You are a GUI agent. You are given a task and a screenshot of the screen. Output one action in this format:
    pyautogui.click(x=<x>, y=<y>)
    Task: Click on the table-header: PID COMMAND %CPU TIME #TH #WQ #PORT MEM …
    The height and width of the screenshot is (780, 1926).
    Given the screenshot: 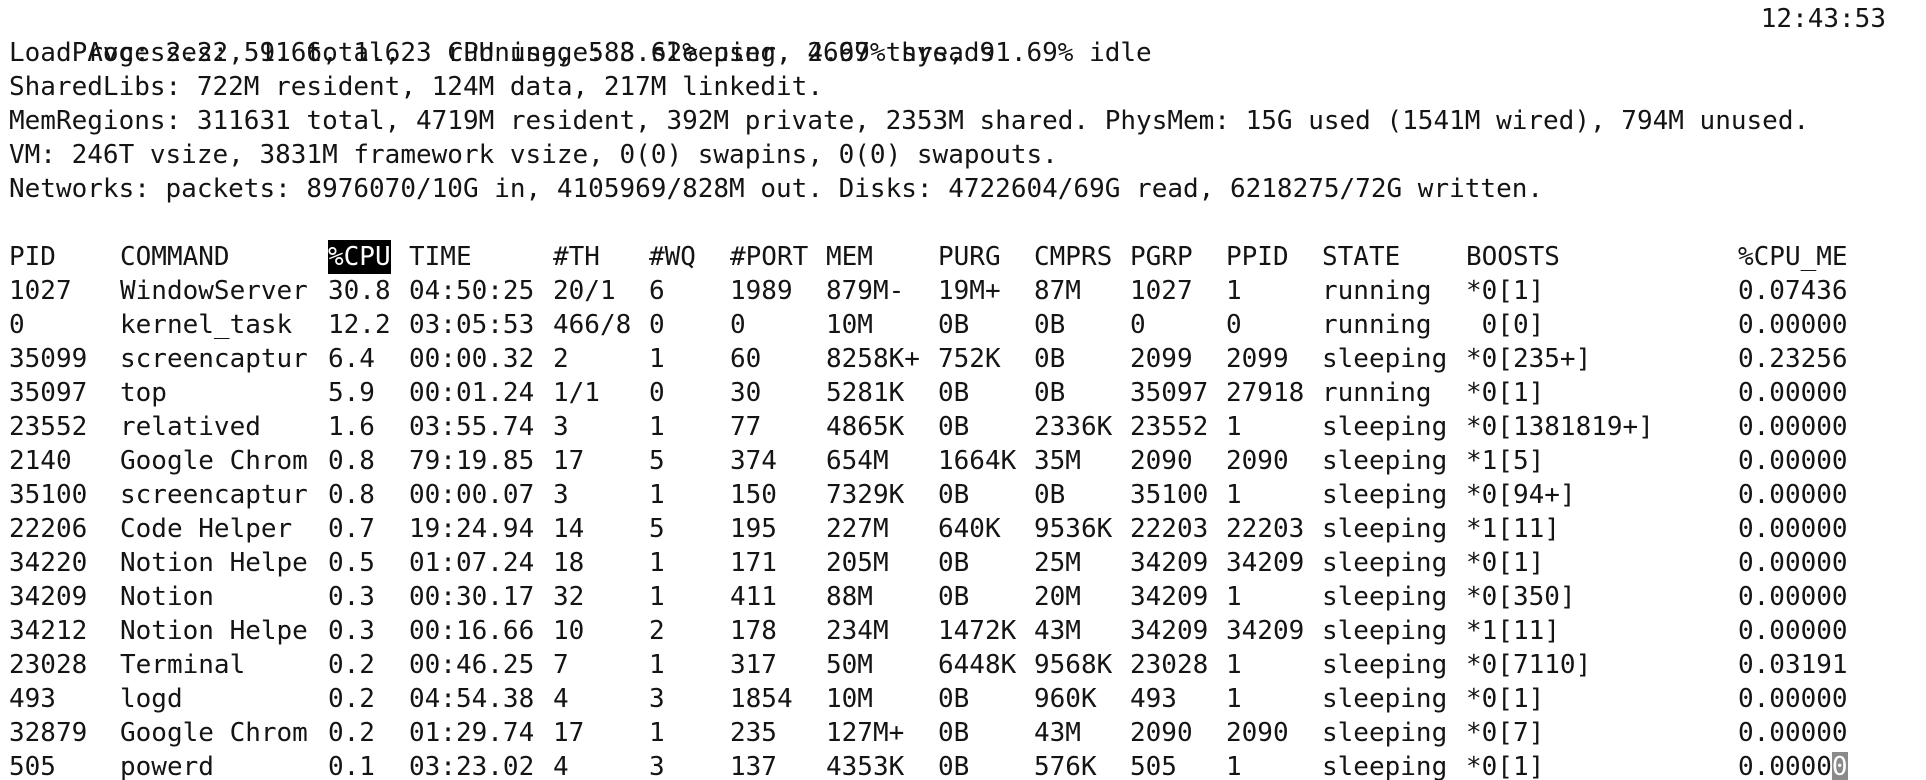 What is the action you would take?
    pyautogui.click(x=967, y=257)
    